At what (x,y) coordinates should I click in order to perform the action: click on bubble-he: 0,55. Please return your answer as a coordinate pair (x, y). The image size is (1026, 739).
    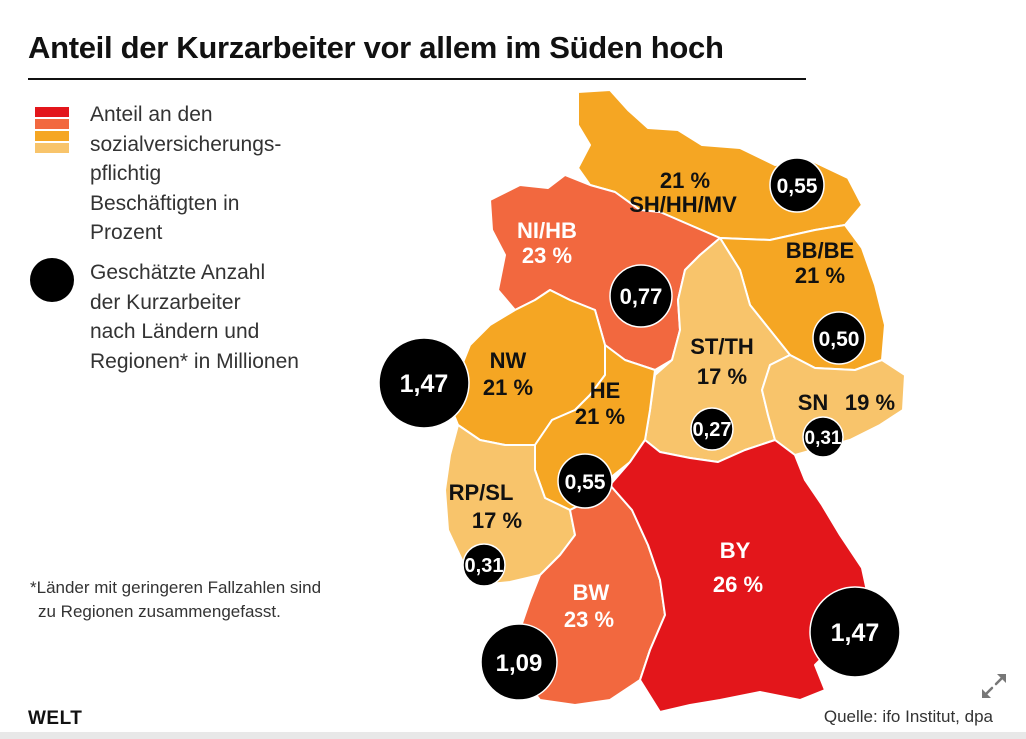
    Looking at the image, I should click on (585, 481).